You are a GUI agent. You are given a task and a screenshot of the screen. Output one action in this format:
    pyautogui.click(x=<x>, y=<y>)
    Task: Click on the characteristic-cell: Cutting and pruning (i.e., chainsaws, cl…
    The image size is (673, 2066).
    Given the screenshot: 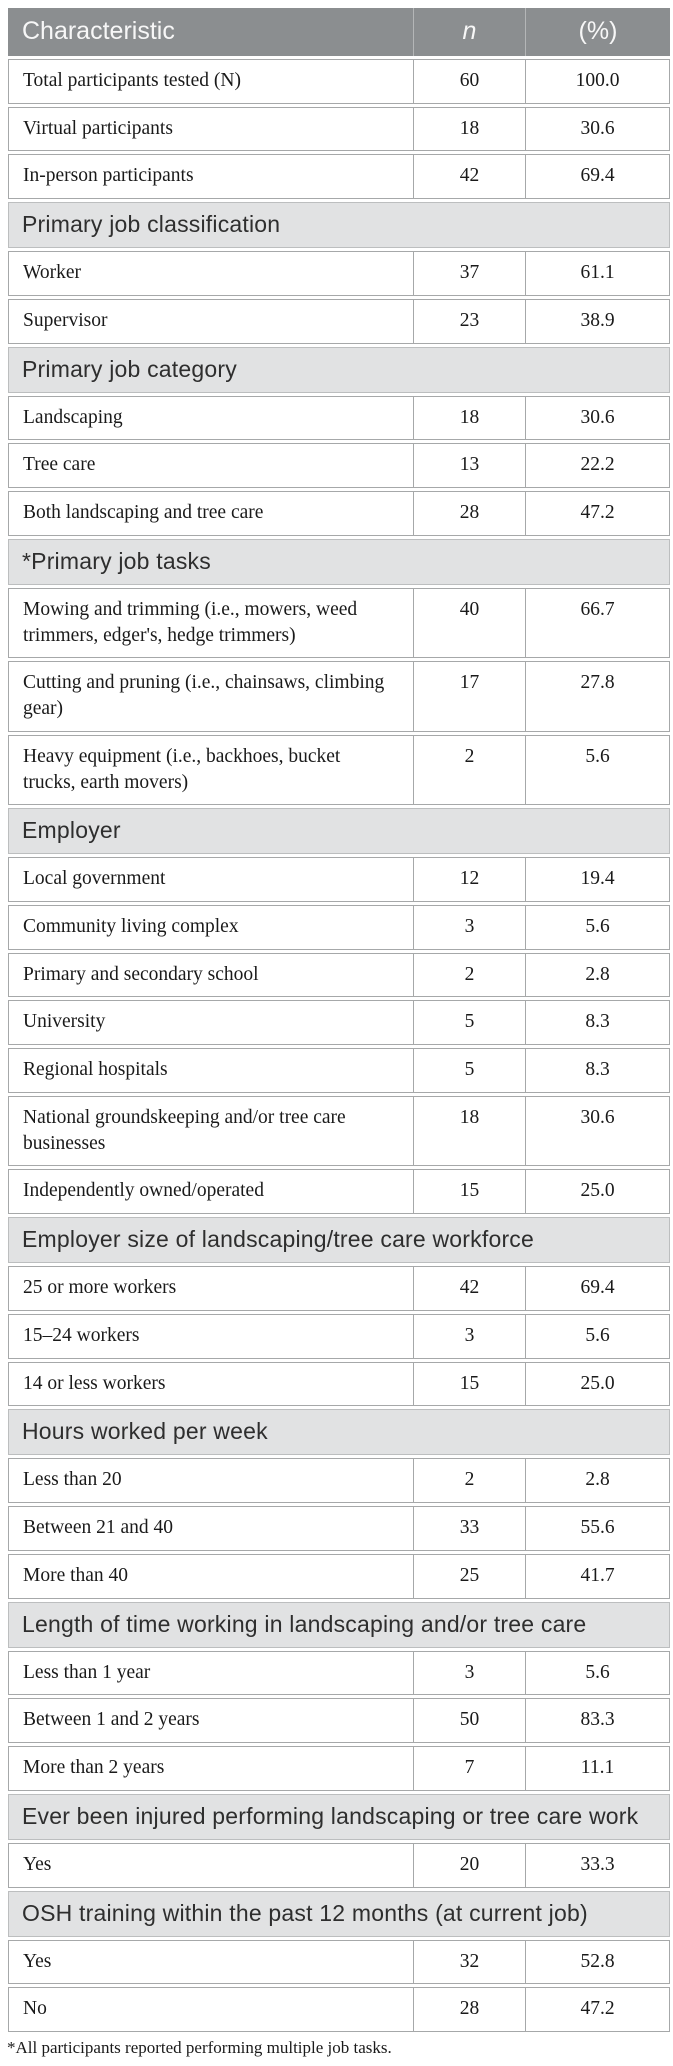 What is the action you would take?
    pyautogui.click(x=210, y=696)
    